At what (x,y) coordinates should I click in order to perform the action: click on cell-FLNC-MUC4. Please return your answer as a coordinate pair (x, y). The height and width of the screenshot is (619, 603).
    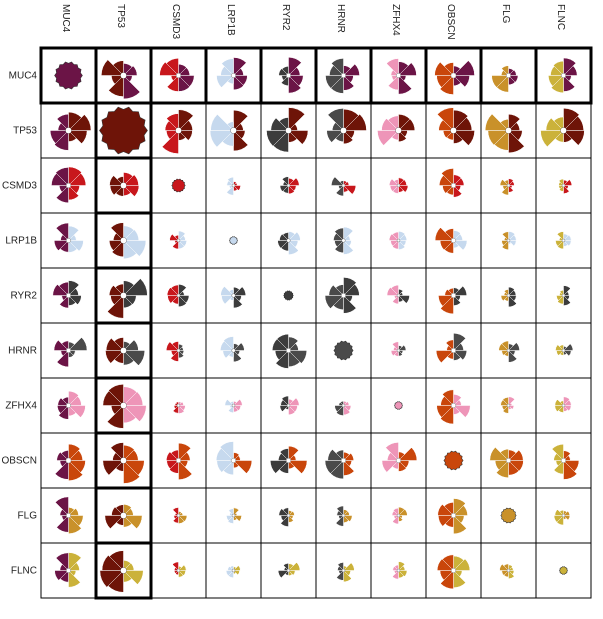
    Looking at the image, I should click on (68, 570).